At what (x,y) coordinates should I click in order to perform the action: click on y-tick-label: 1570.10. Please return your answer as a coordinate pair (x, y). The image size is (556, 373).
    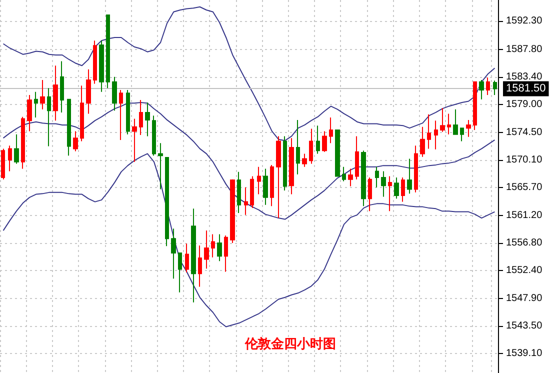
    Looking at the image, I should click on (524, 160).